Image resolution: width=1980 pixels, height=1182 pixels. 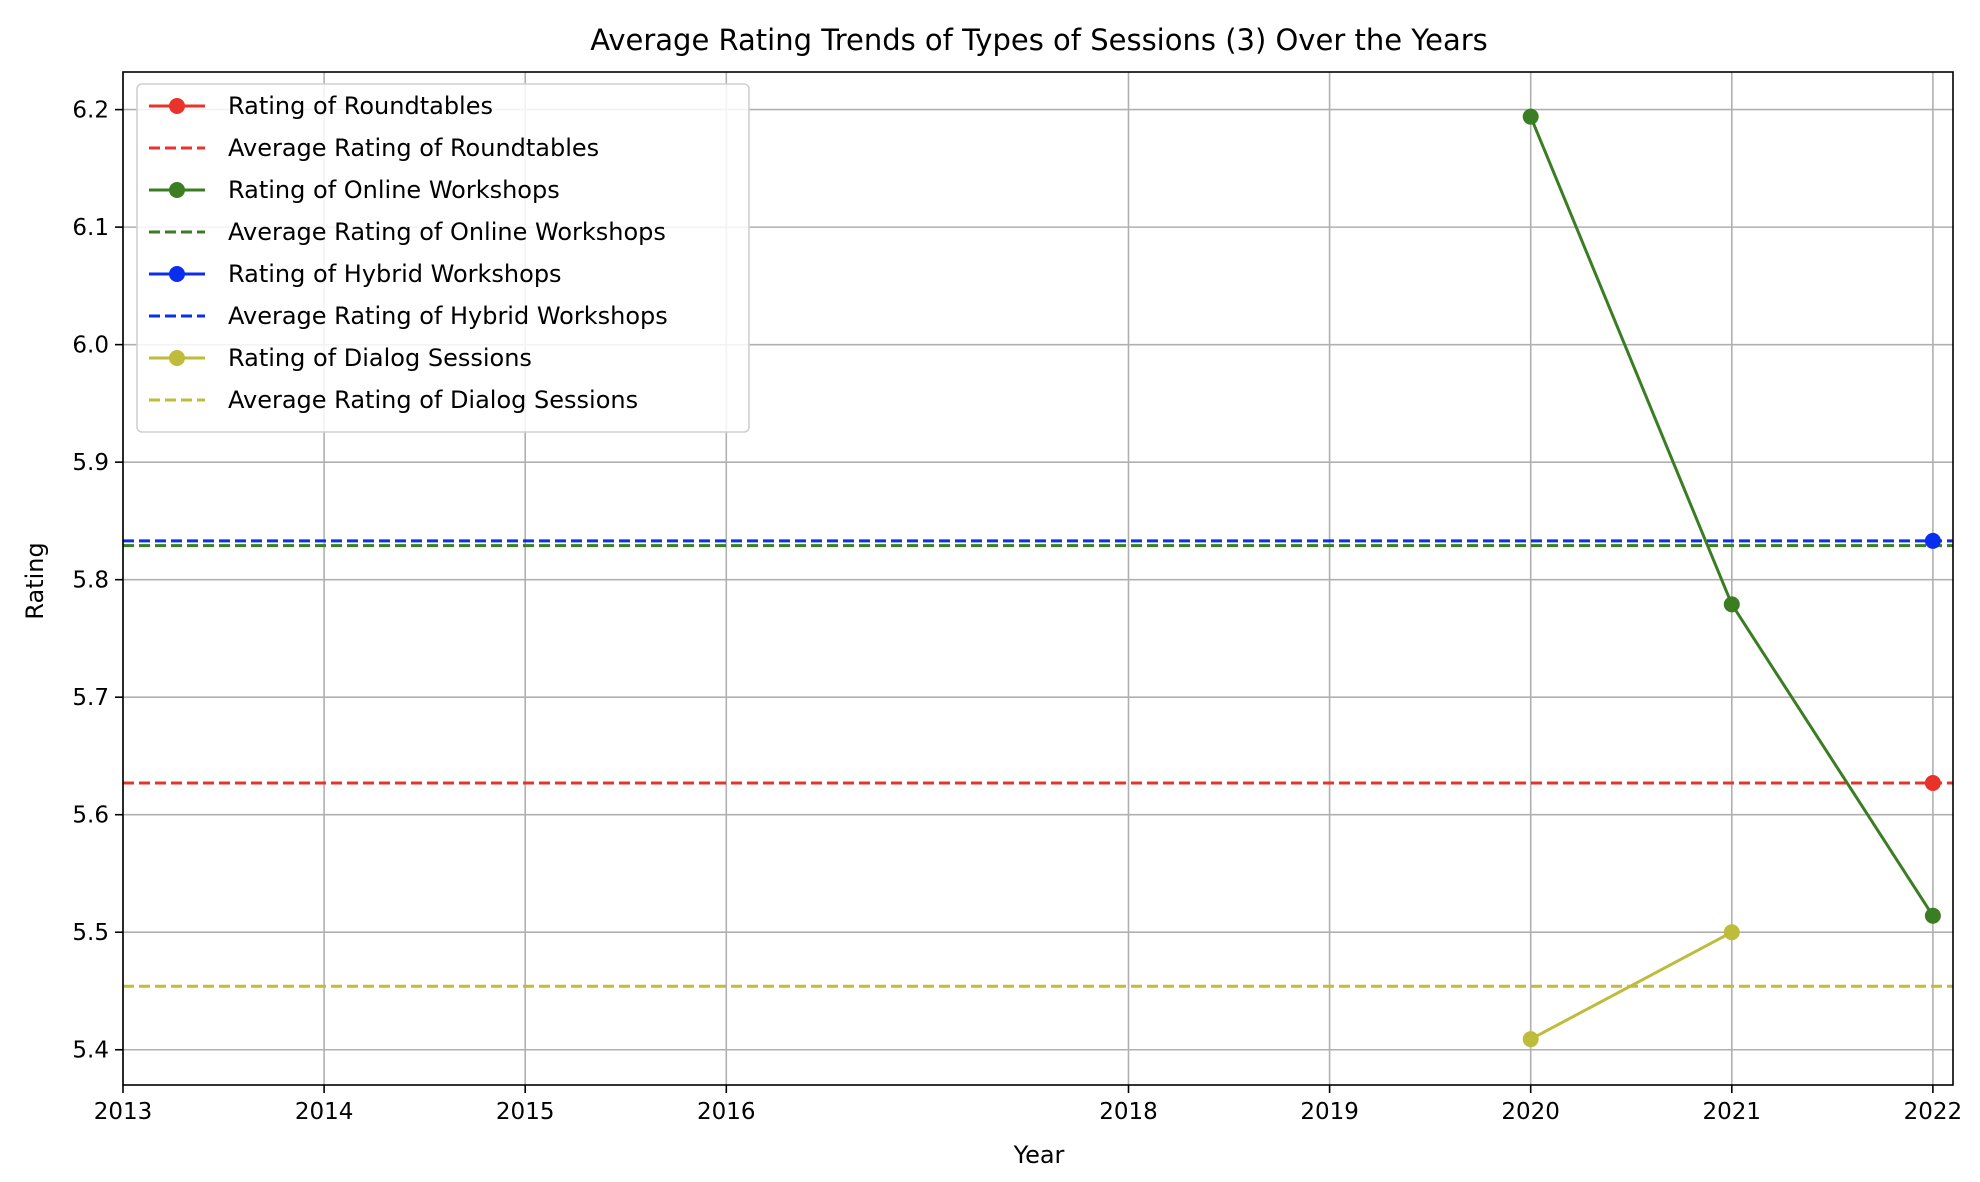 What do you see at coordinates (90, 581) in the screenshot?
I see `y-tick-label: 5.8` at bounding box center [90, 581].